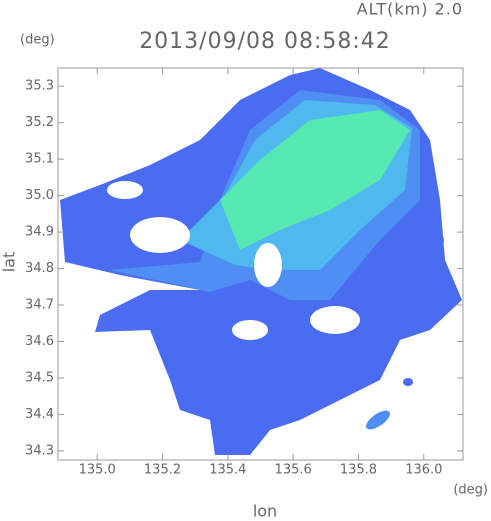 The width and height of the screenshot is (491, 521). Describe the element at coordinates (227, 470) in the screenshot. I see `x-tick-label: 135.4` at that location.